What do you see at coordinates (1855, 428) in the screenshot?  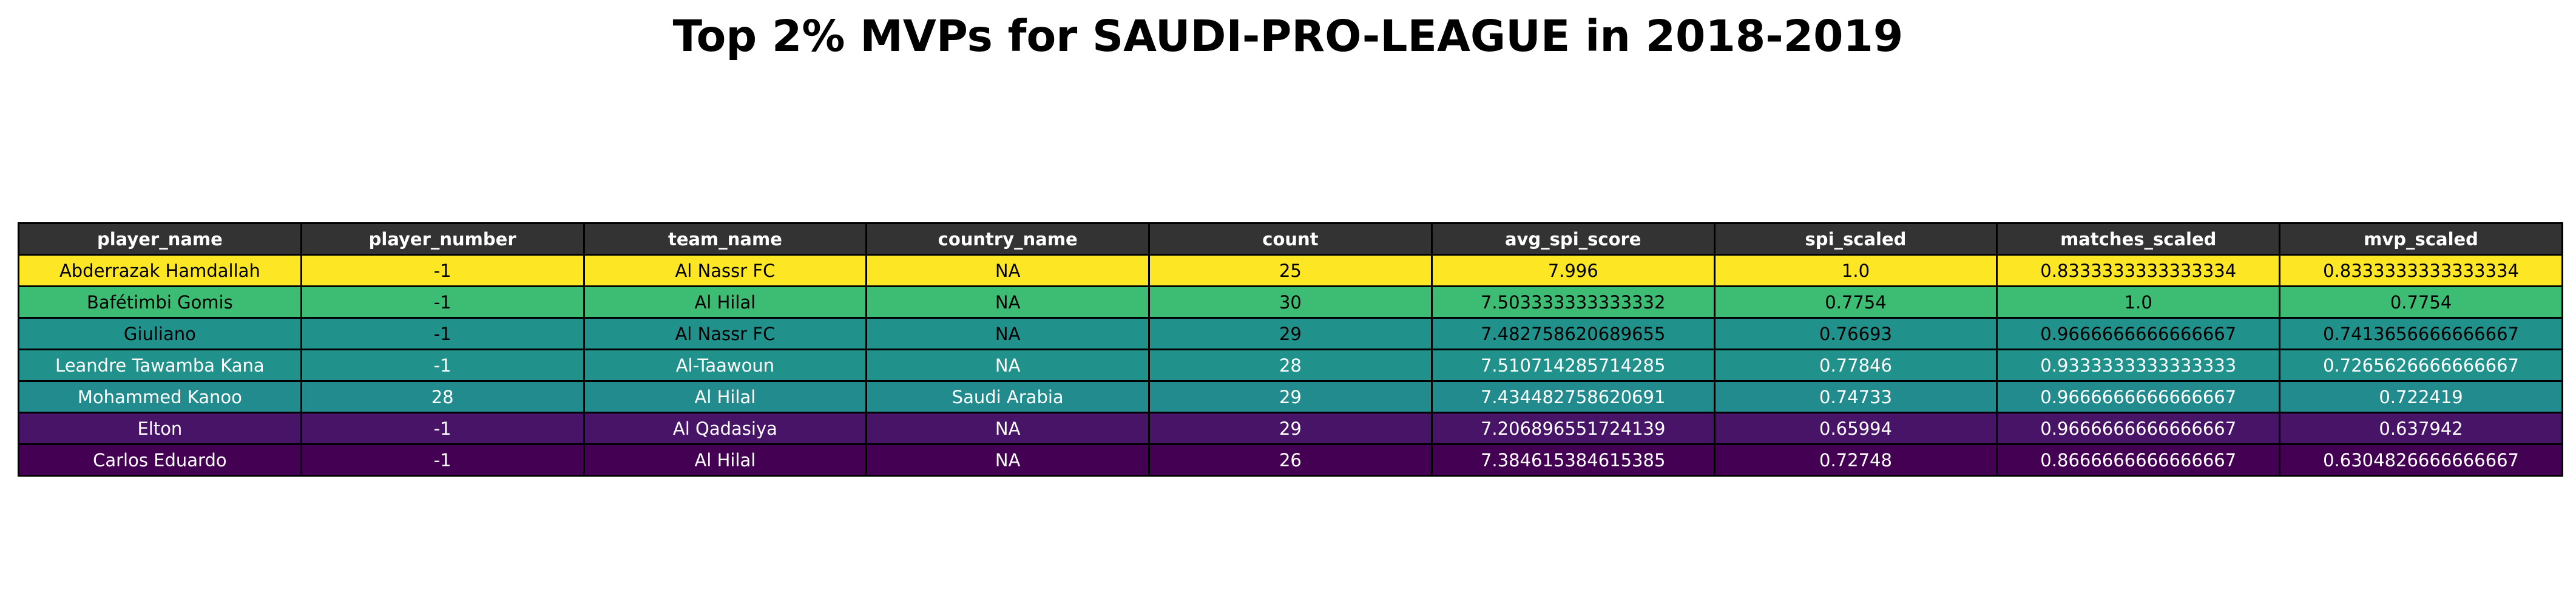 I see `table-cell-spi-scaled: 0.65994` at bounding box center [1855, 428].